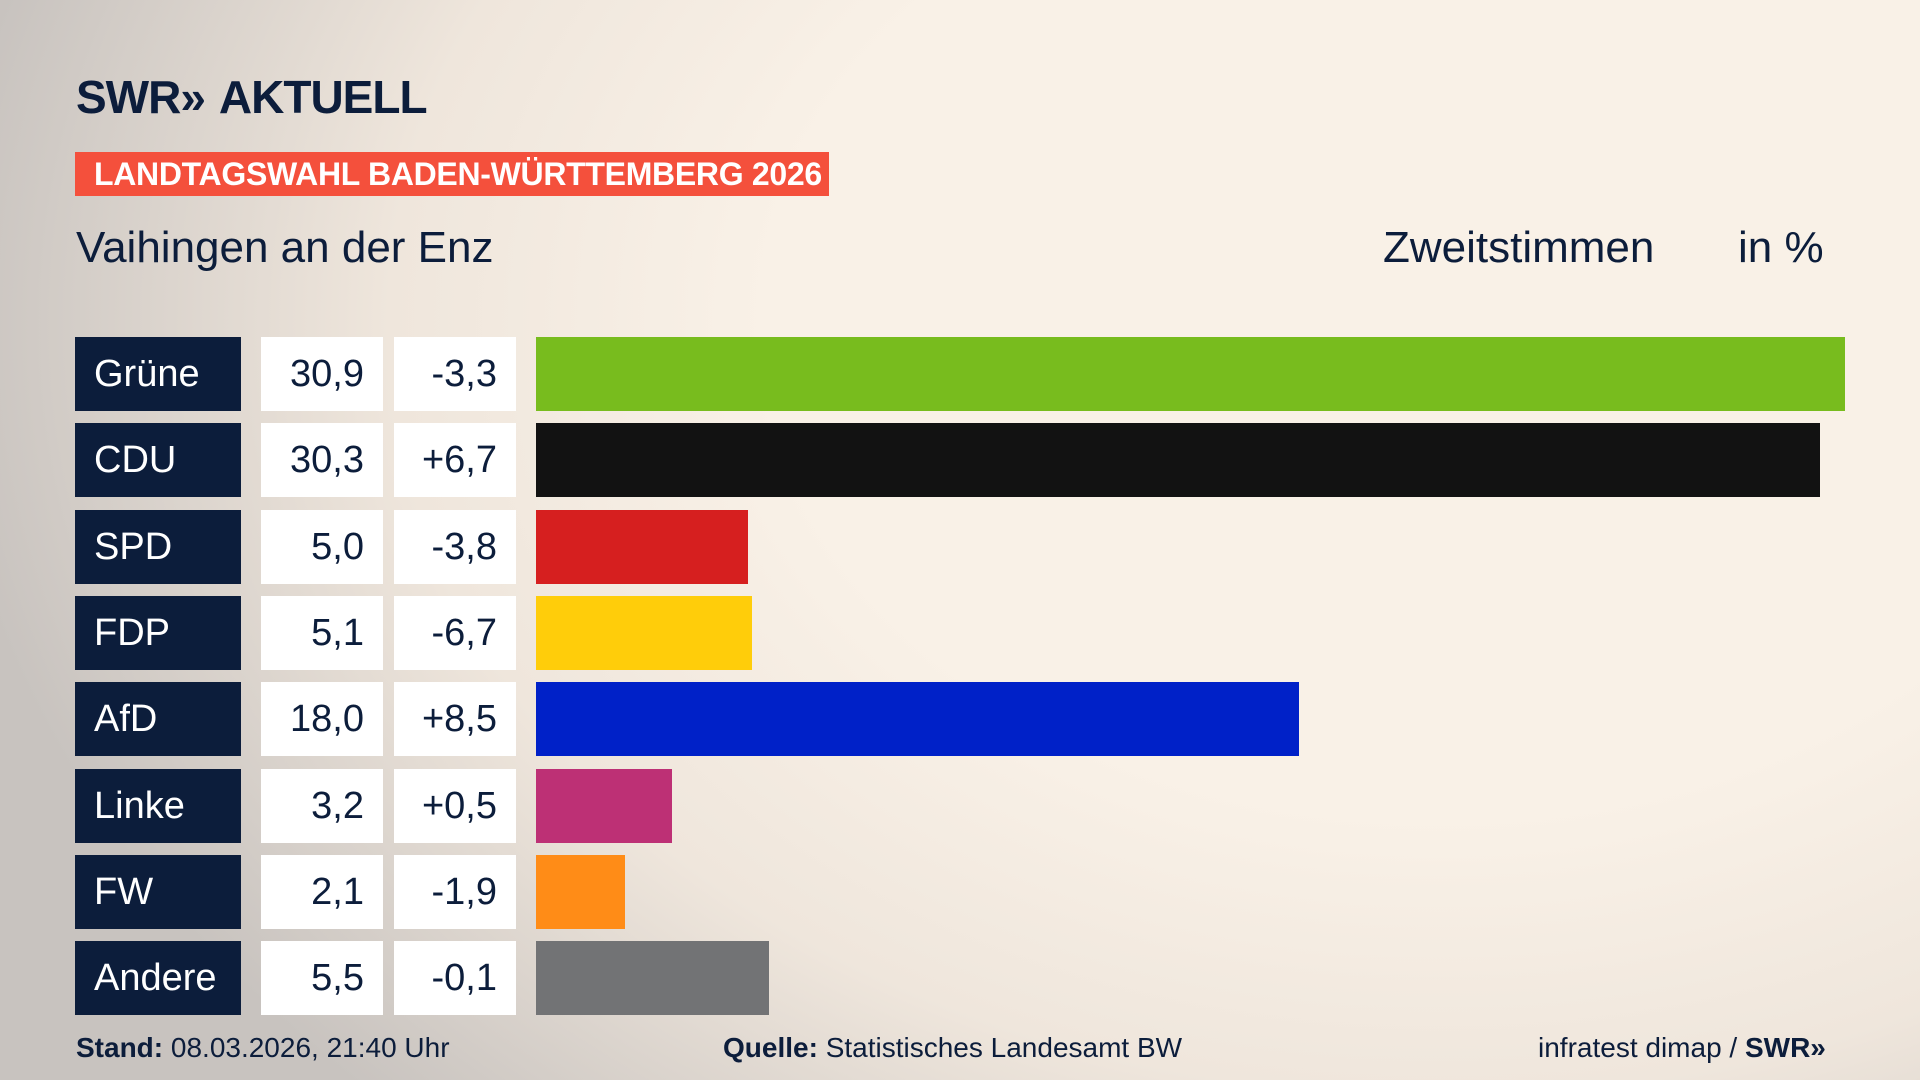  I want to click on change-label: -3,3, so click(455, 374).